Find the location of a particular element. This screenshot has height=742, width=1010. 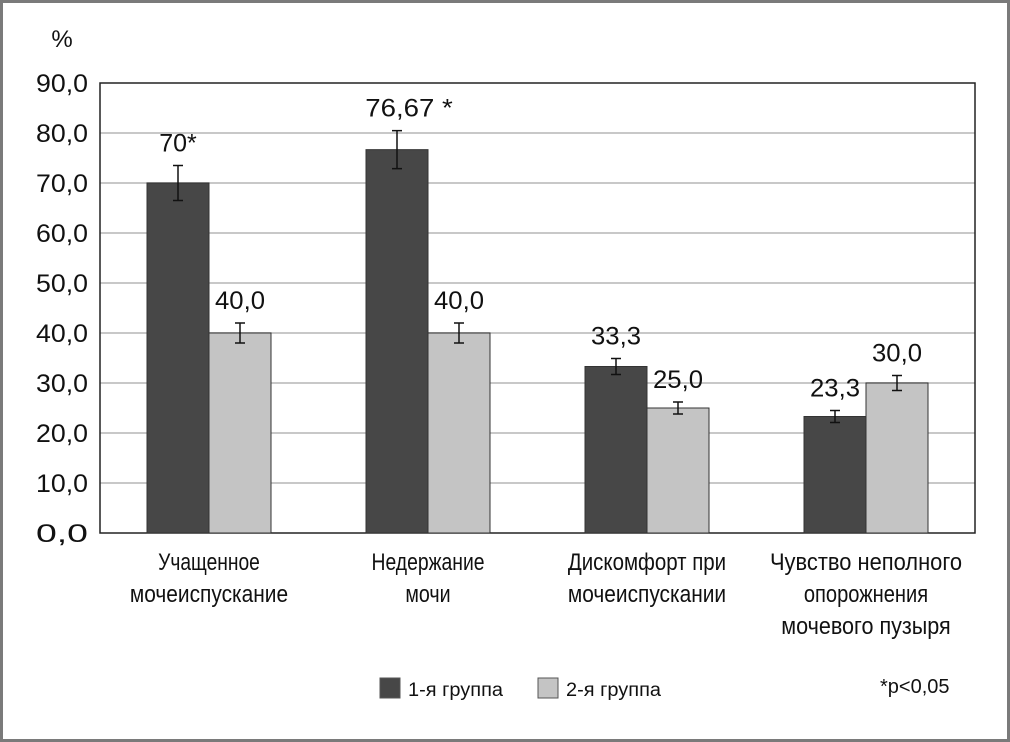

y-tick-label: 60,0 is located at coordinates (62, 234).